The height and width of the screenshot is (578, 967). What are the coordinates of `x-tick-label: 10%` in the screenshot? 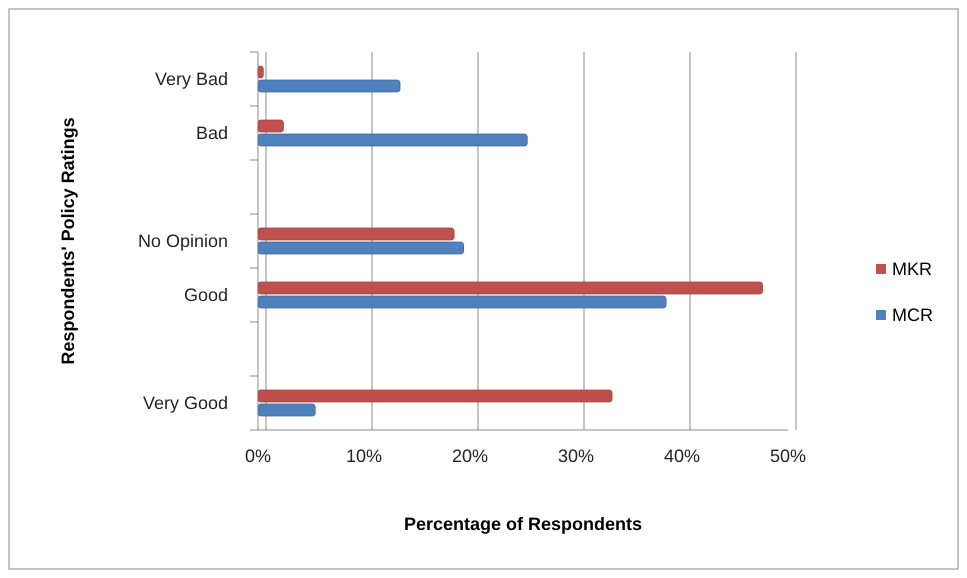 It's located at (364, 456).